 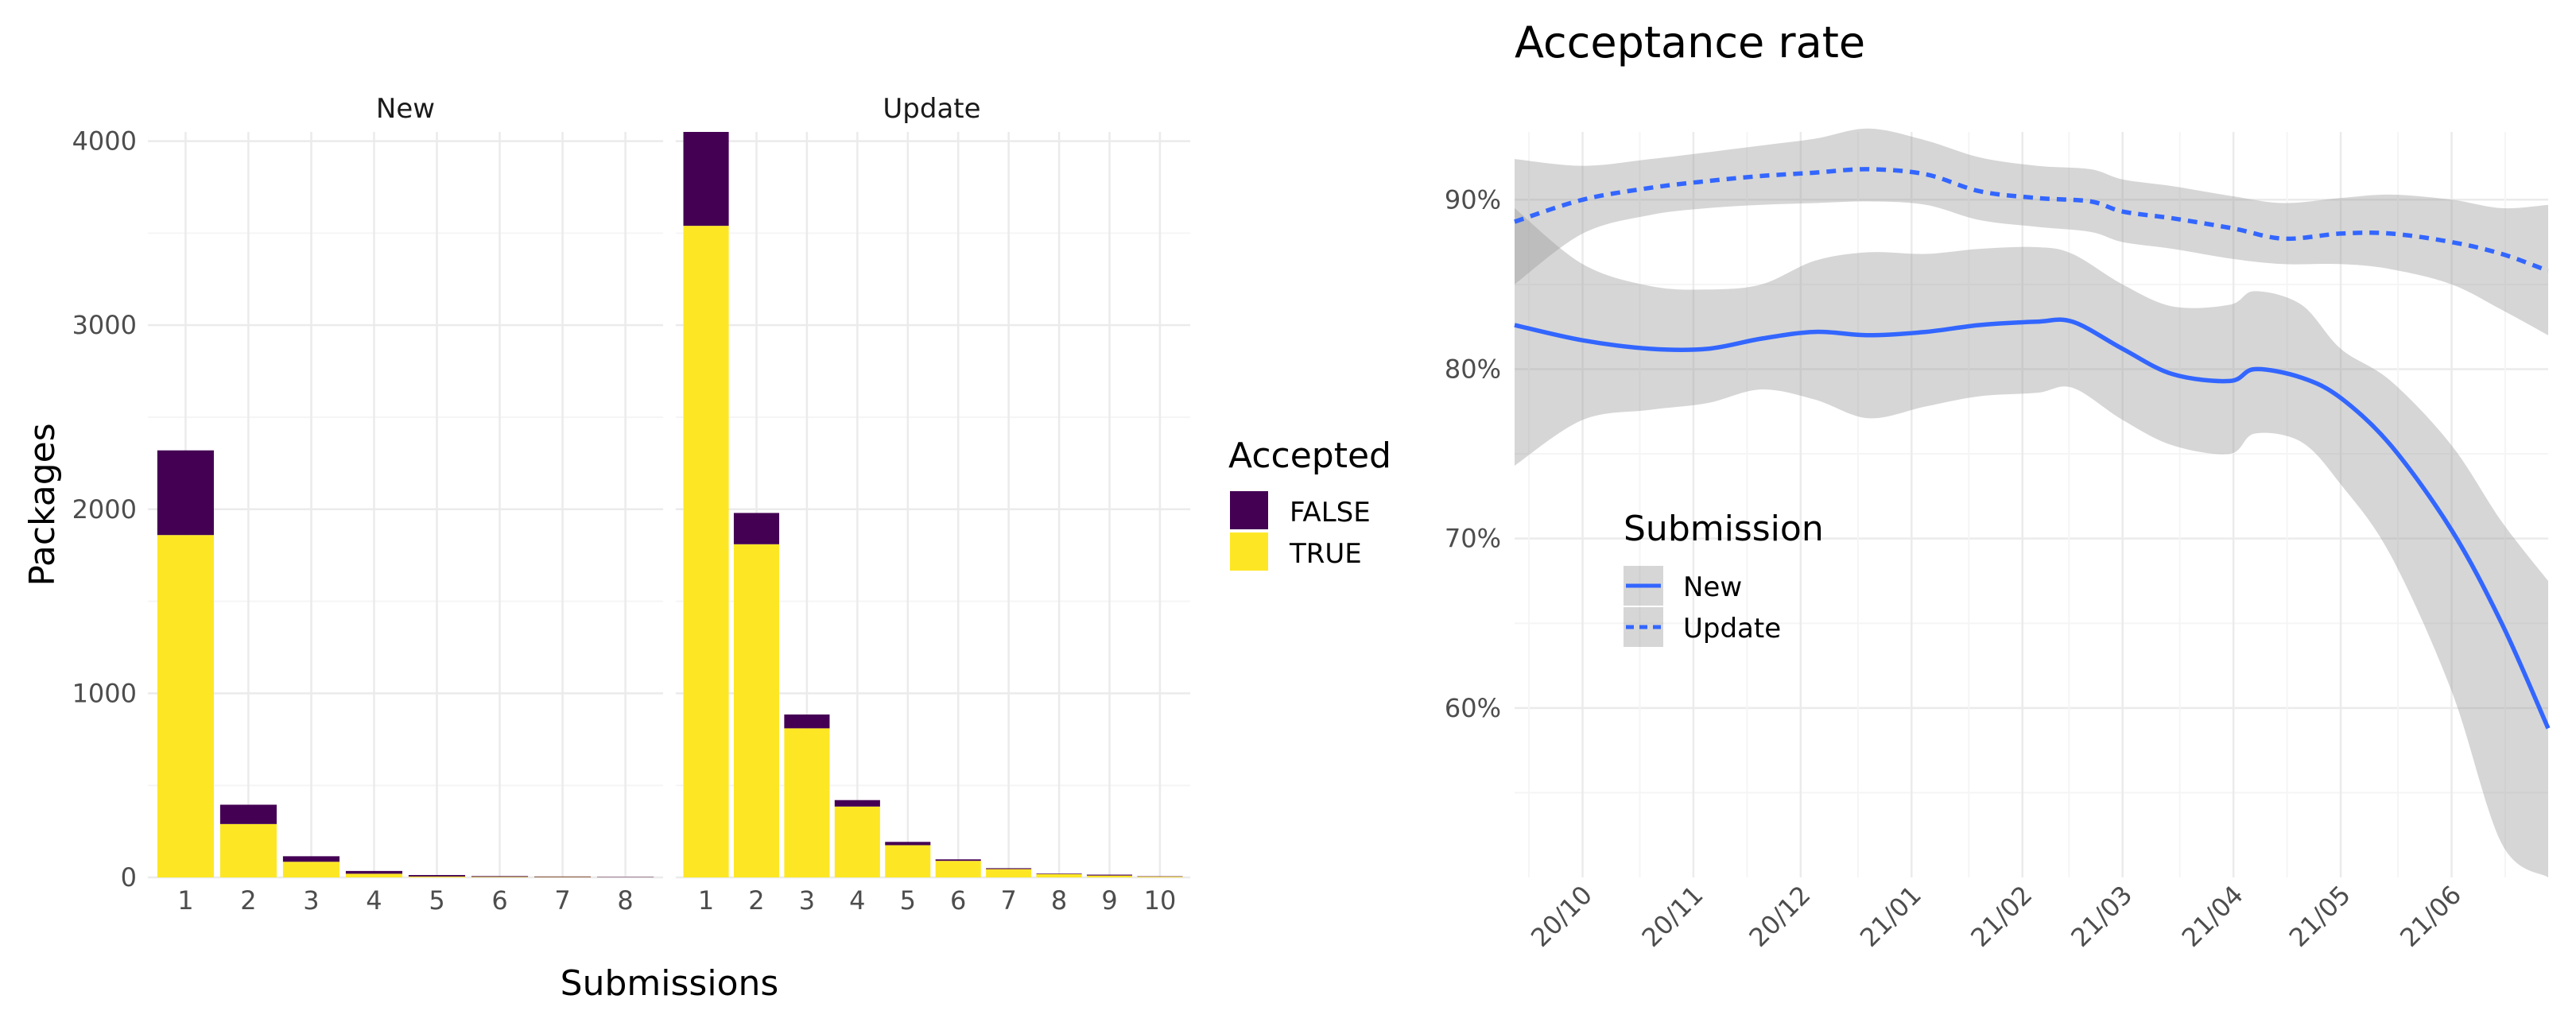 What do you see at coordinates (2430, 916) in the screenshot?
I see `x-tick-label: 21/06` at bounding box center [2430, 916].